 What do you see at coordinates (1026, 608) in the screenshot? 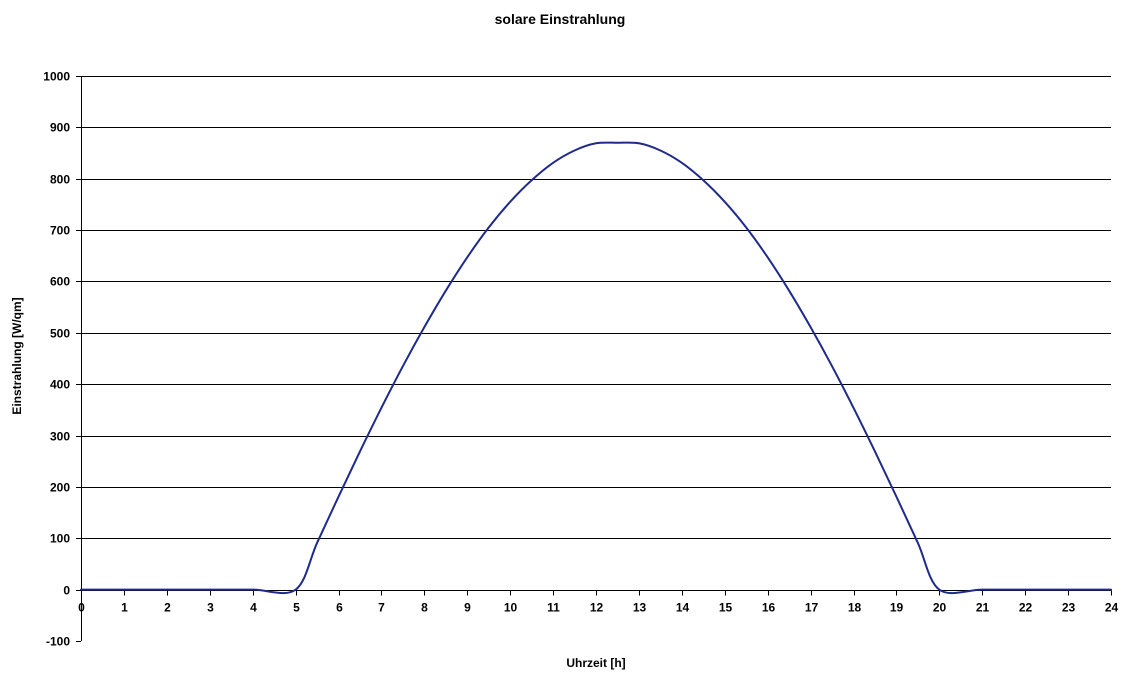
I see `x-tick-label: 22` at bounding box center [1026, 608].